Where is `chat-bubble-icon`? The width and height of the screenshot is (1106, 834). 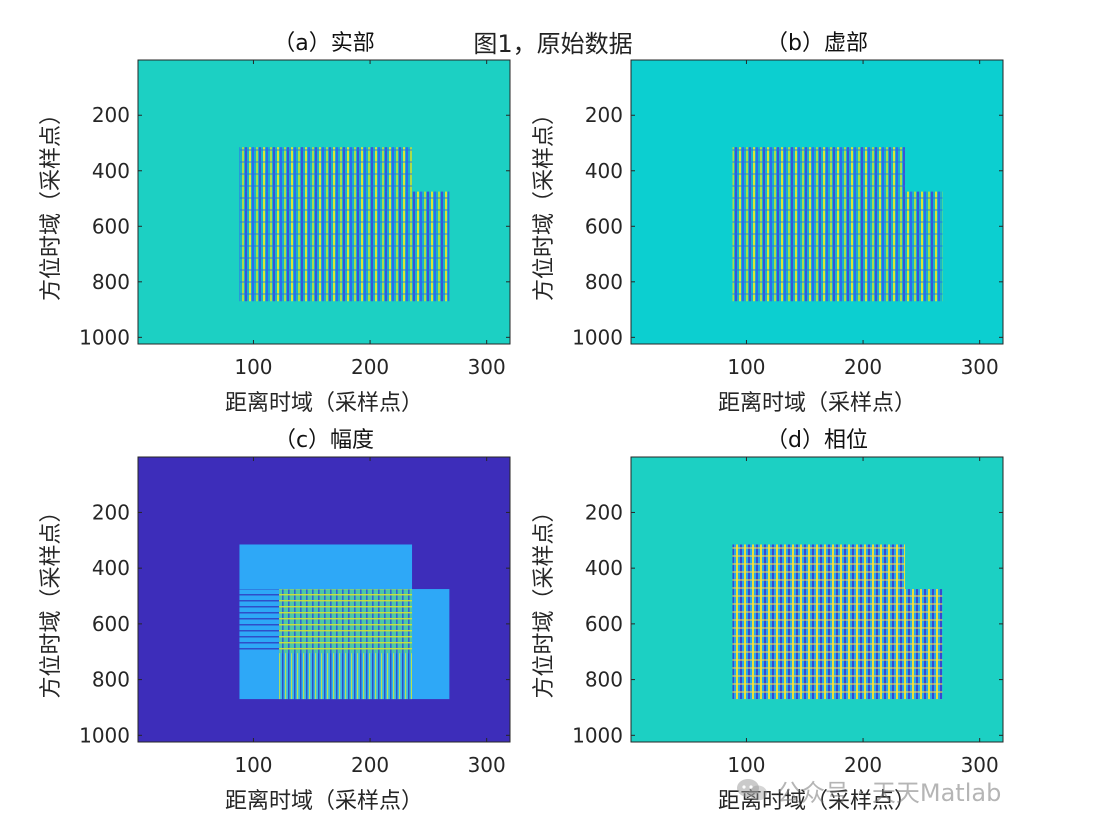 chat-bubble-icon is located at coordinates (752, 790).